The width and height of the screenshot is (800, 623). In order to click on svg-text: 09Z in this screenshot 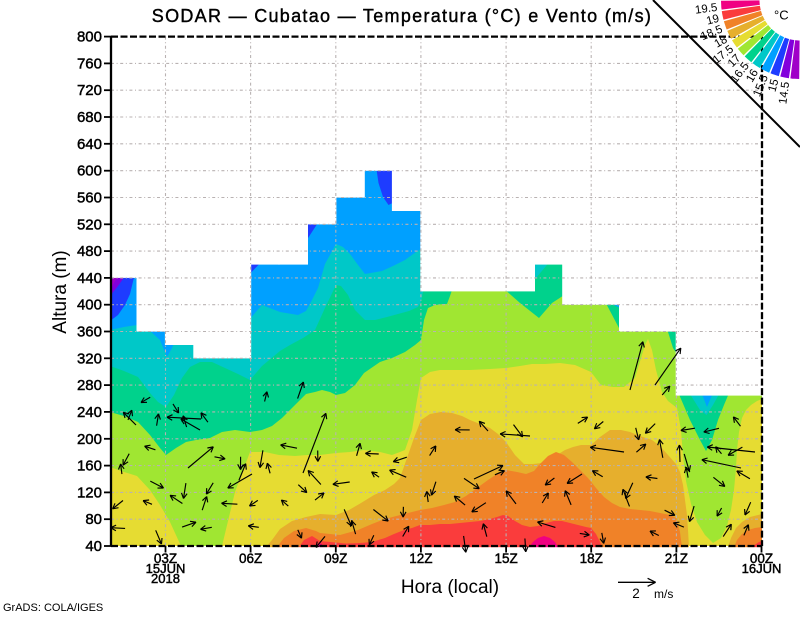, I will do `click(335, 558)`.